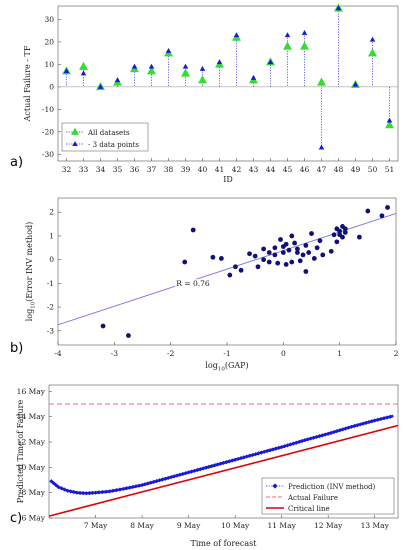  I want to click on x-tick-label-c: 11 May, so click(282, 525).